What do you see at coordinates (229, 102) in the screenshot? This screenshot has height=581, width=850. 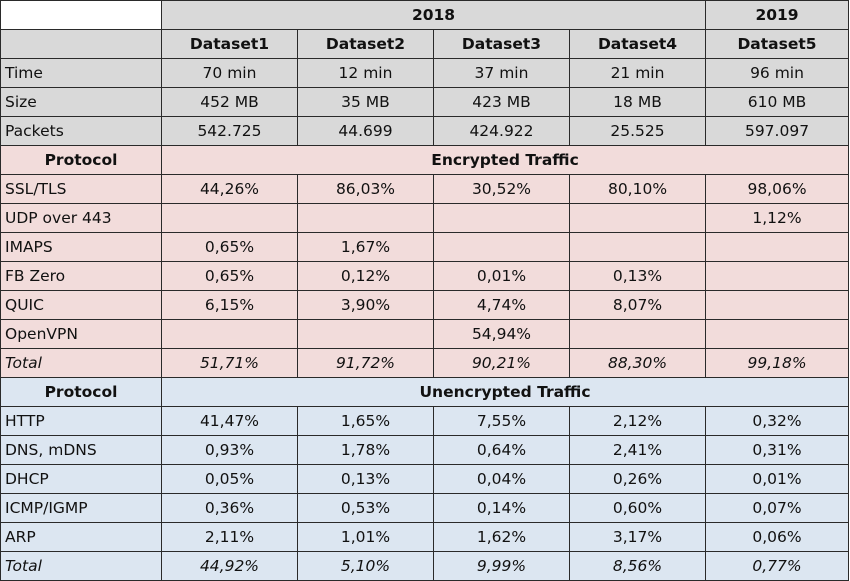 I see `value-cell: 452 MB` at bounding box center [229, 102].